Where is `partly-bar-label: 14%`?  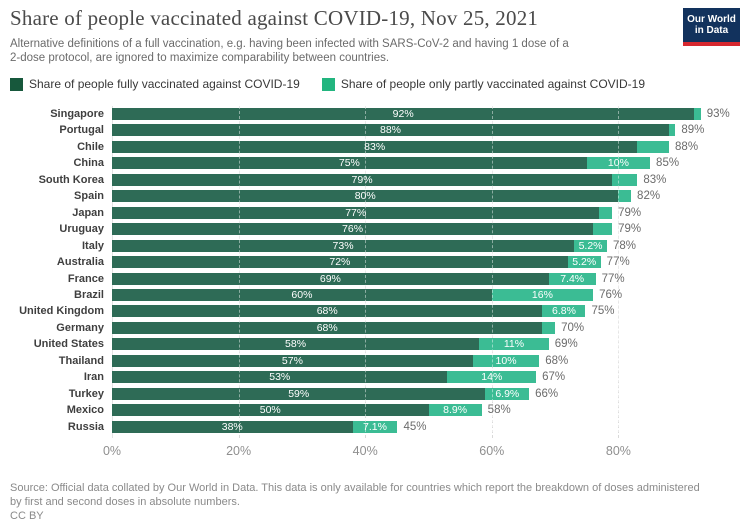 partly-bar-label: 14% is located at coordinates (492, 377).